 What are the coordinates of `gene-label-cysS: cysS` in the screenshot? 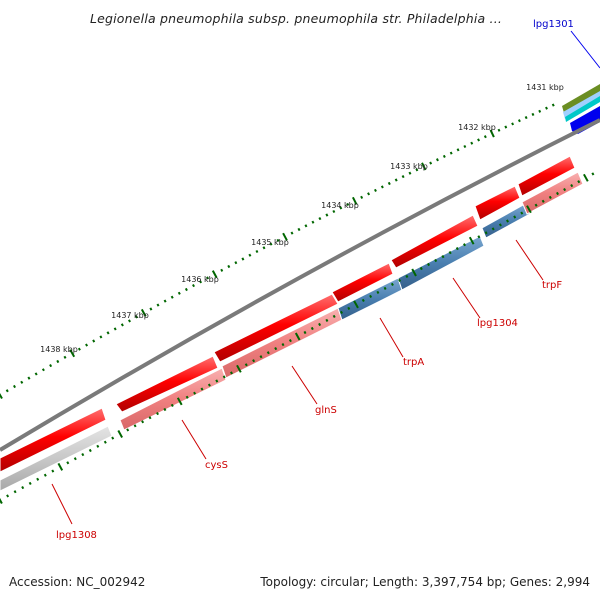 It's located at (216, 465).